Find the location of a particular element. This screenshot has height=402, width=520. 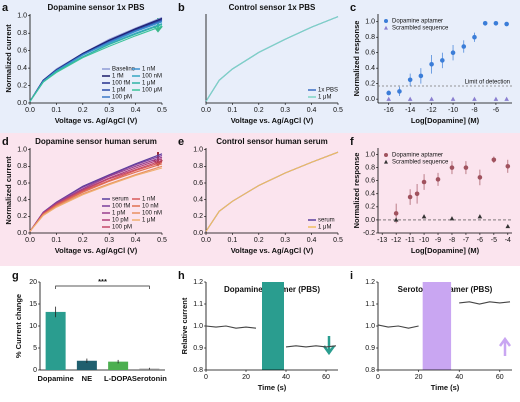

x-tick-label: -5 is located at coordinates (494, 240).